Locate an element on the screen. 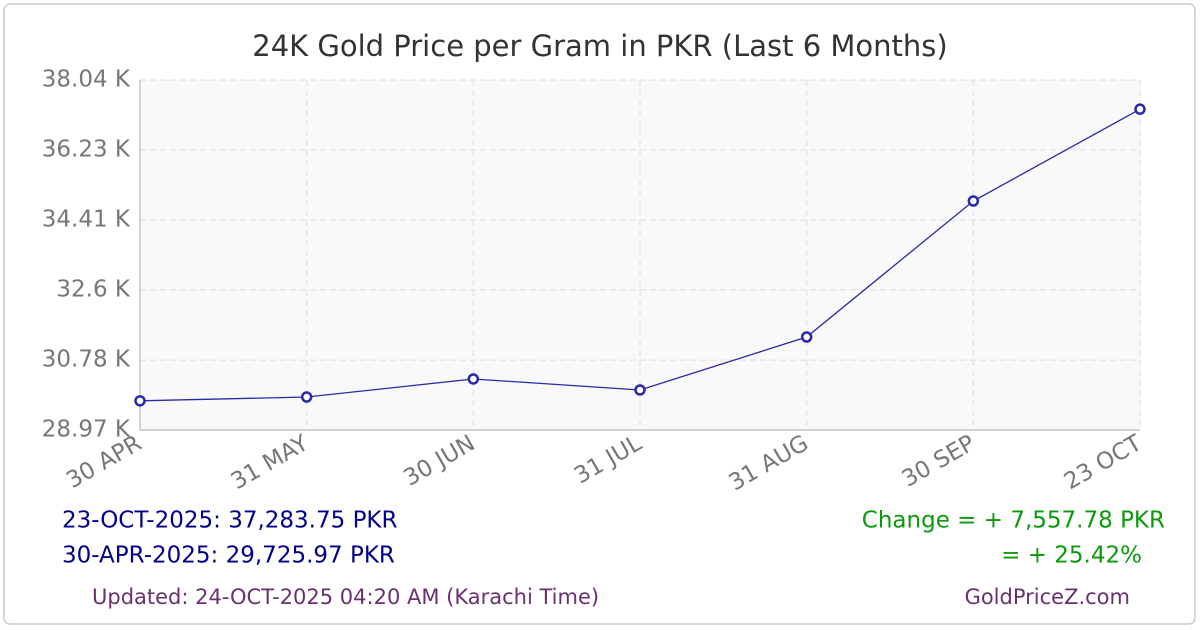  y-tick-label: 32.6 K is located at coordinates (93, 289).